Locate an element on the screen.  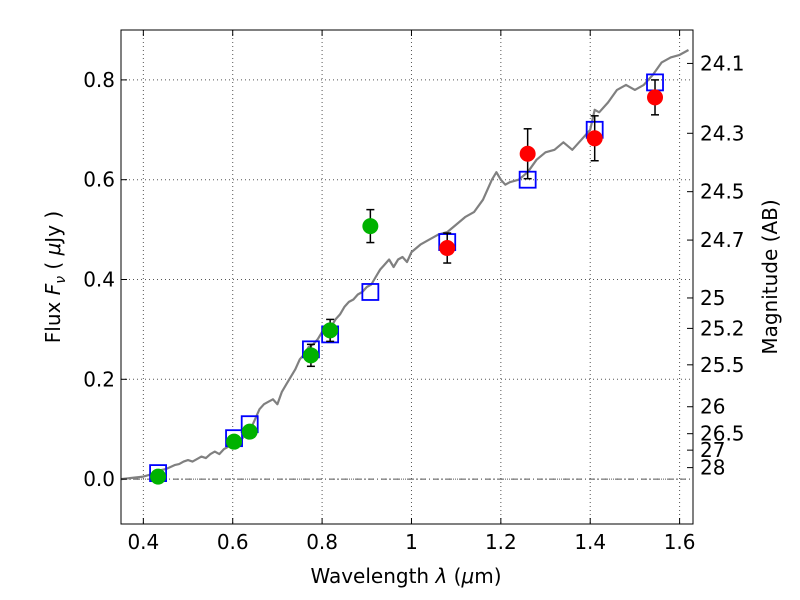
magnitude-tick-label: 26 is located at coordinates (712, 407).